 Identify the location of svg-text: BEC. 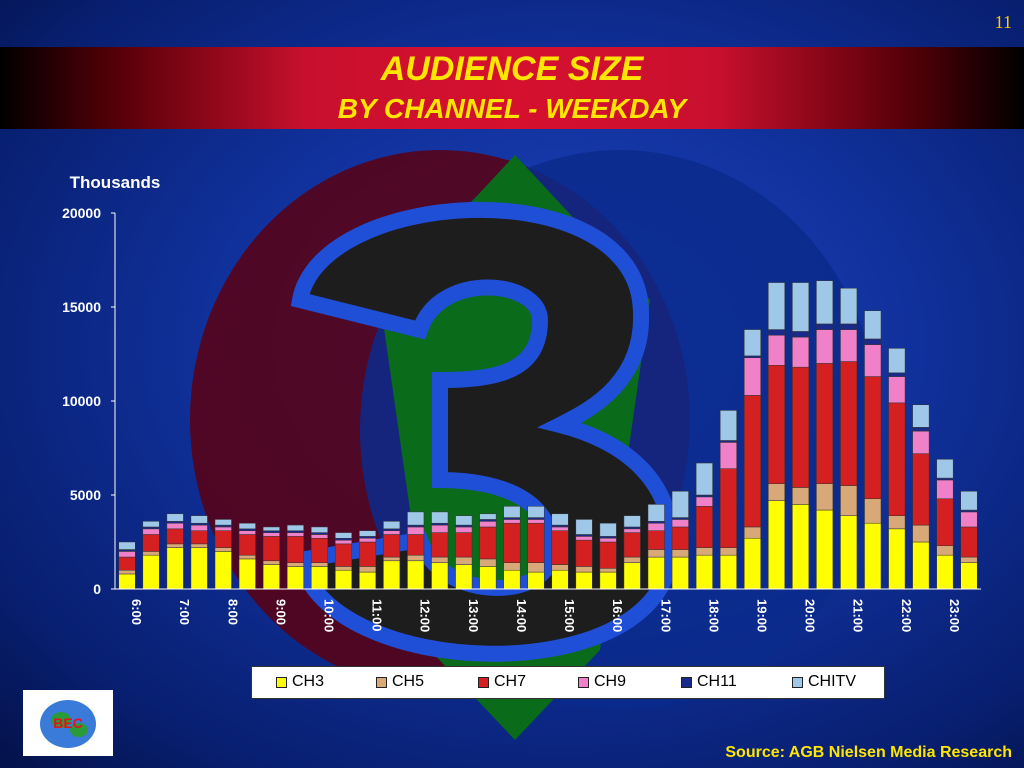
(68, 723).